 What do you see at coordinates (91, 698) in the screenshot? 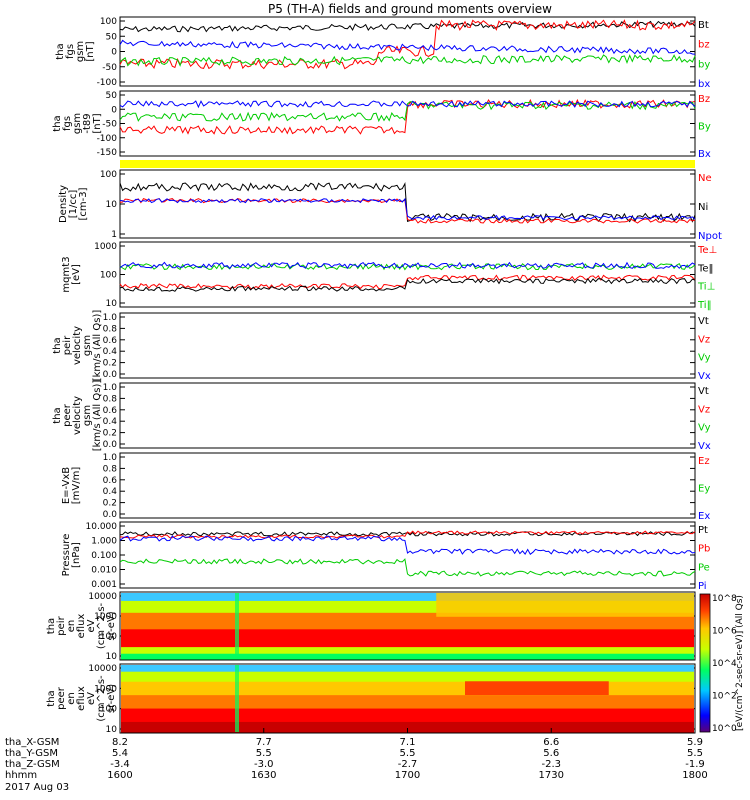
I see `y-axis-label: eV` at bounding box center [91, 698].